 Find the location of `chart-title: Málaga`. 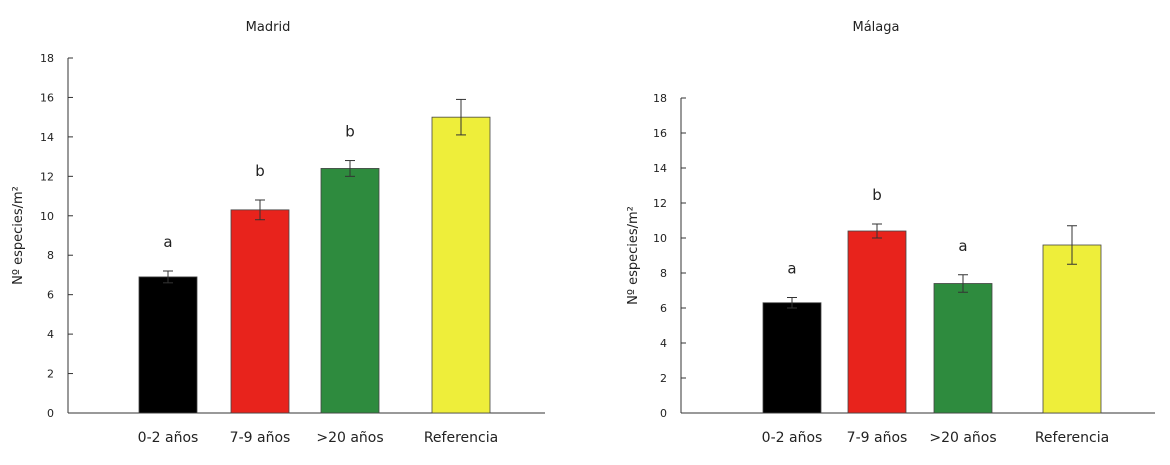

chart-title: Málaga is located at coordinates (876, 27).